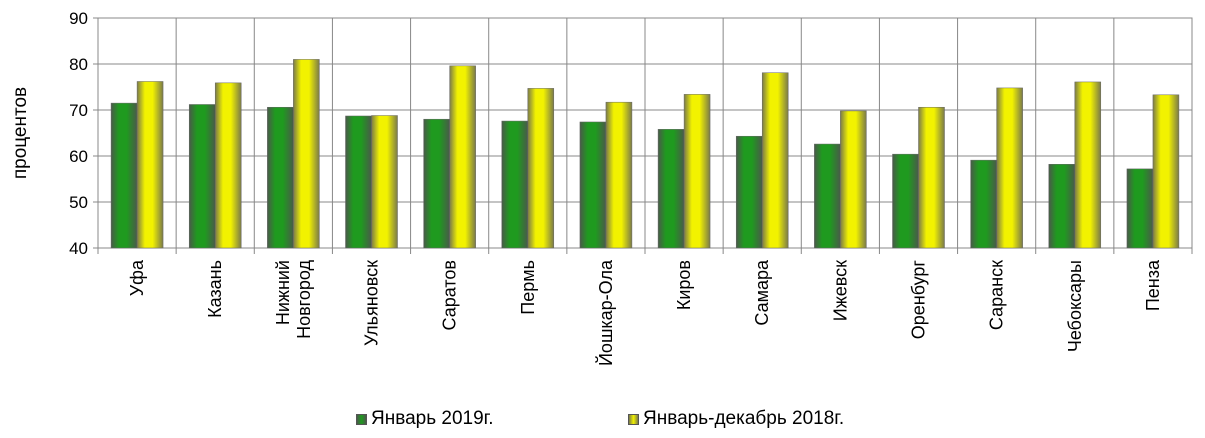 This screenshot has height=438, width=1205. What do you see at coordinates (78, 110) in the screenshot?
I see `y-tick-label: 70` at bounding box center [78, 110].